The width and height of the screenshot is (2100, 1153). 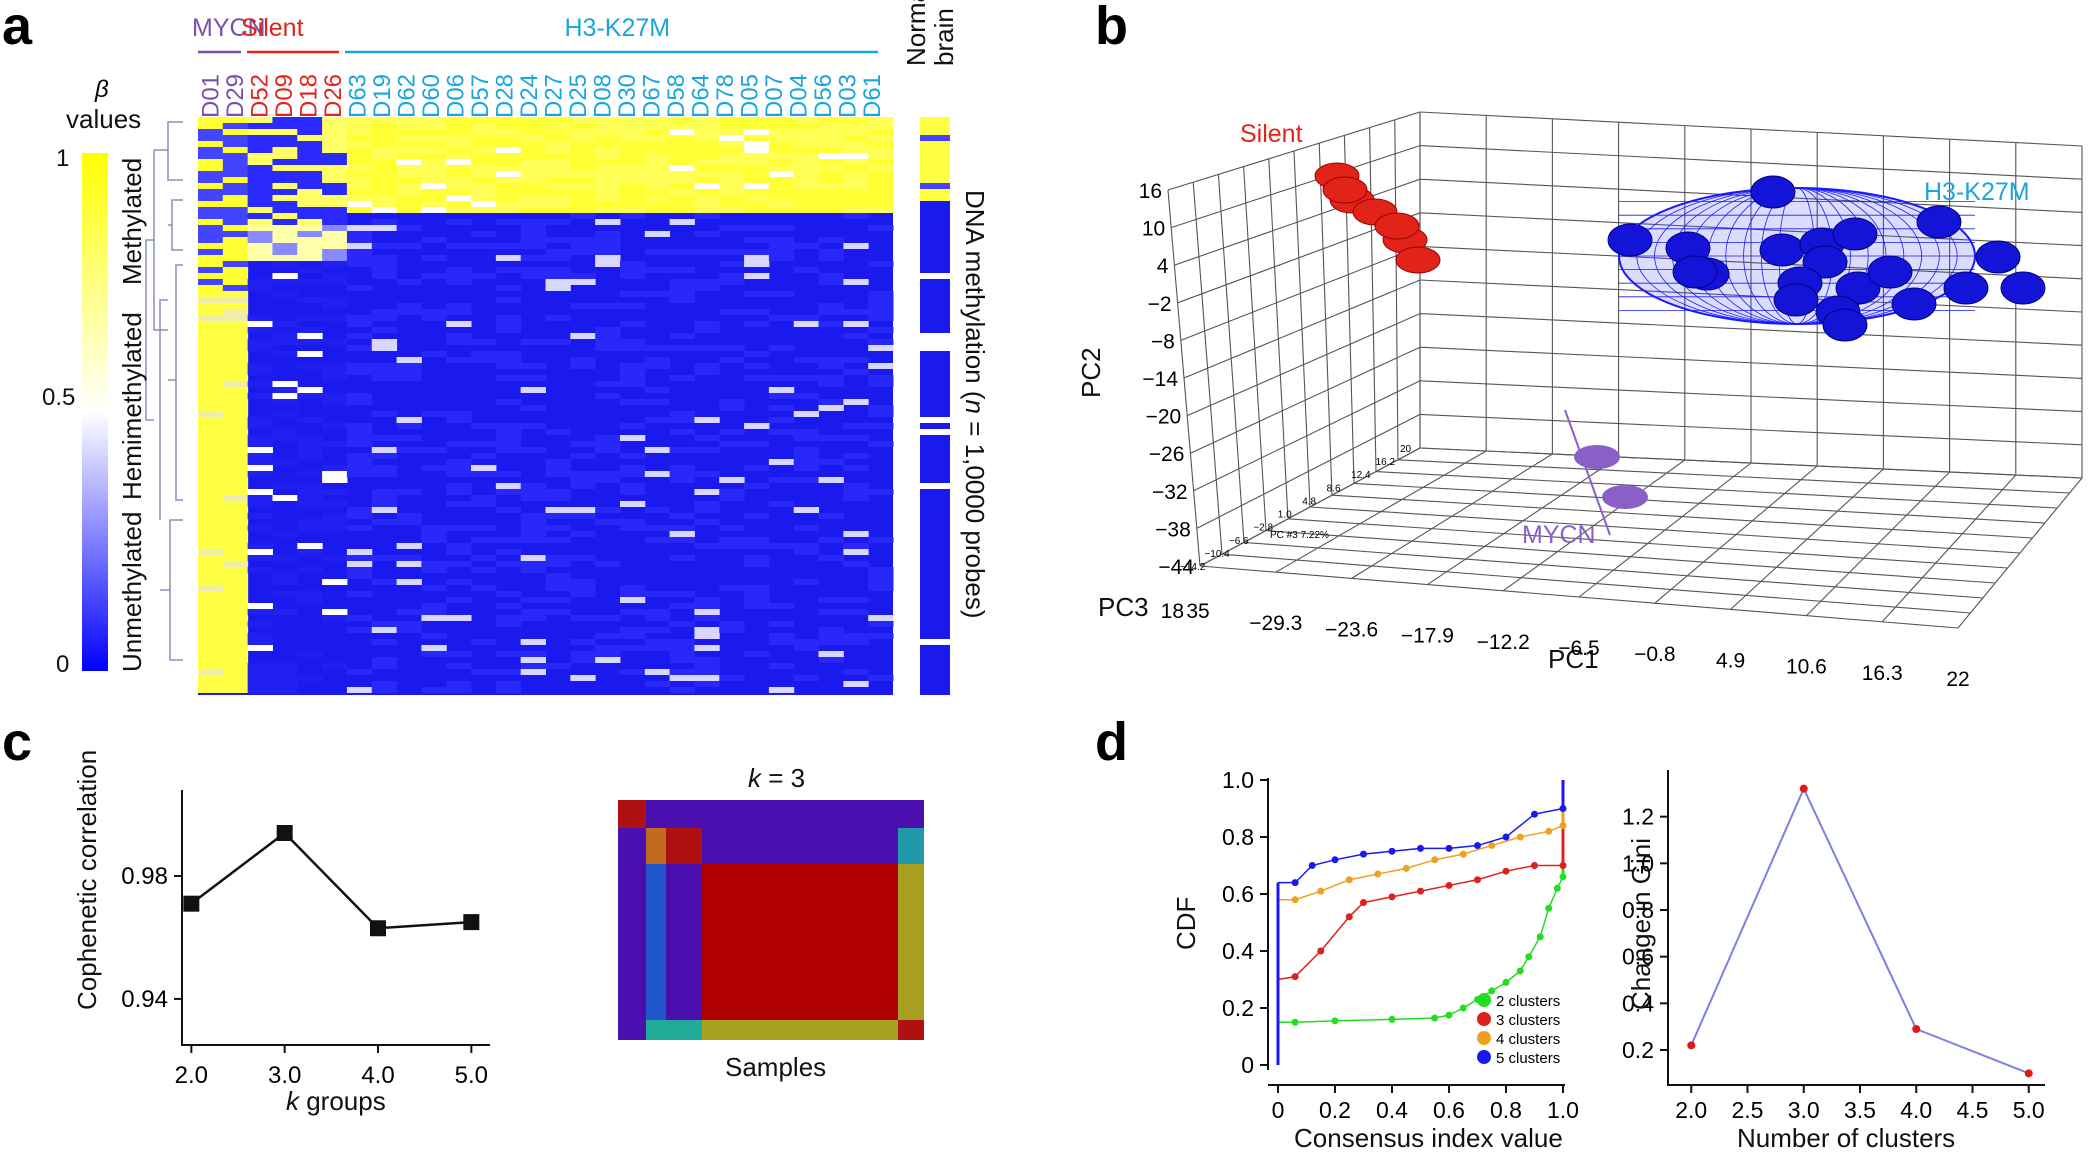 I want to click on h3-point, so click(x=1773, y=192).